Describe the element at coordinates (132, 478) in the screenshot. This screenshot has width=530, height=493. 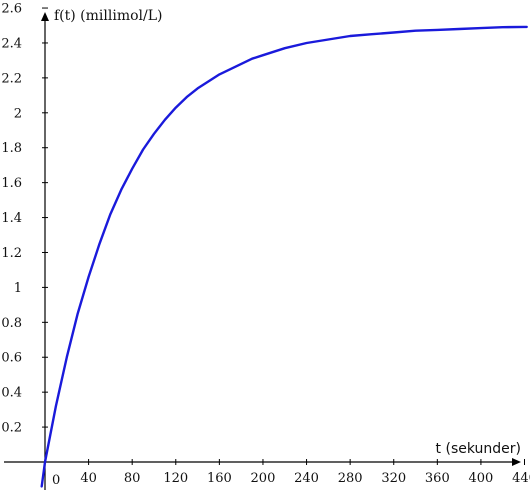
I see `x-tick-label: 80` at that location.